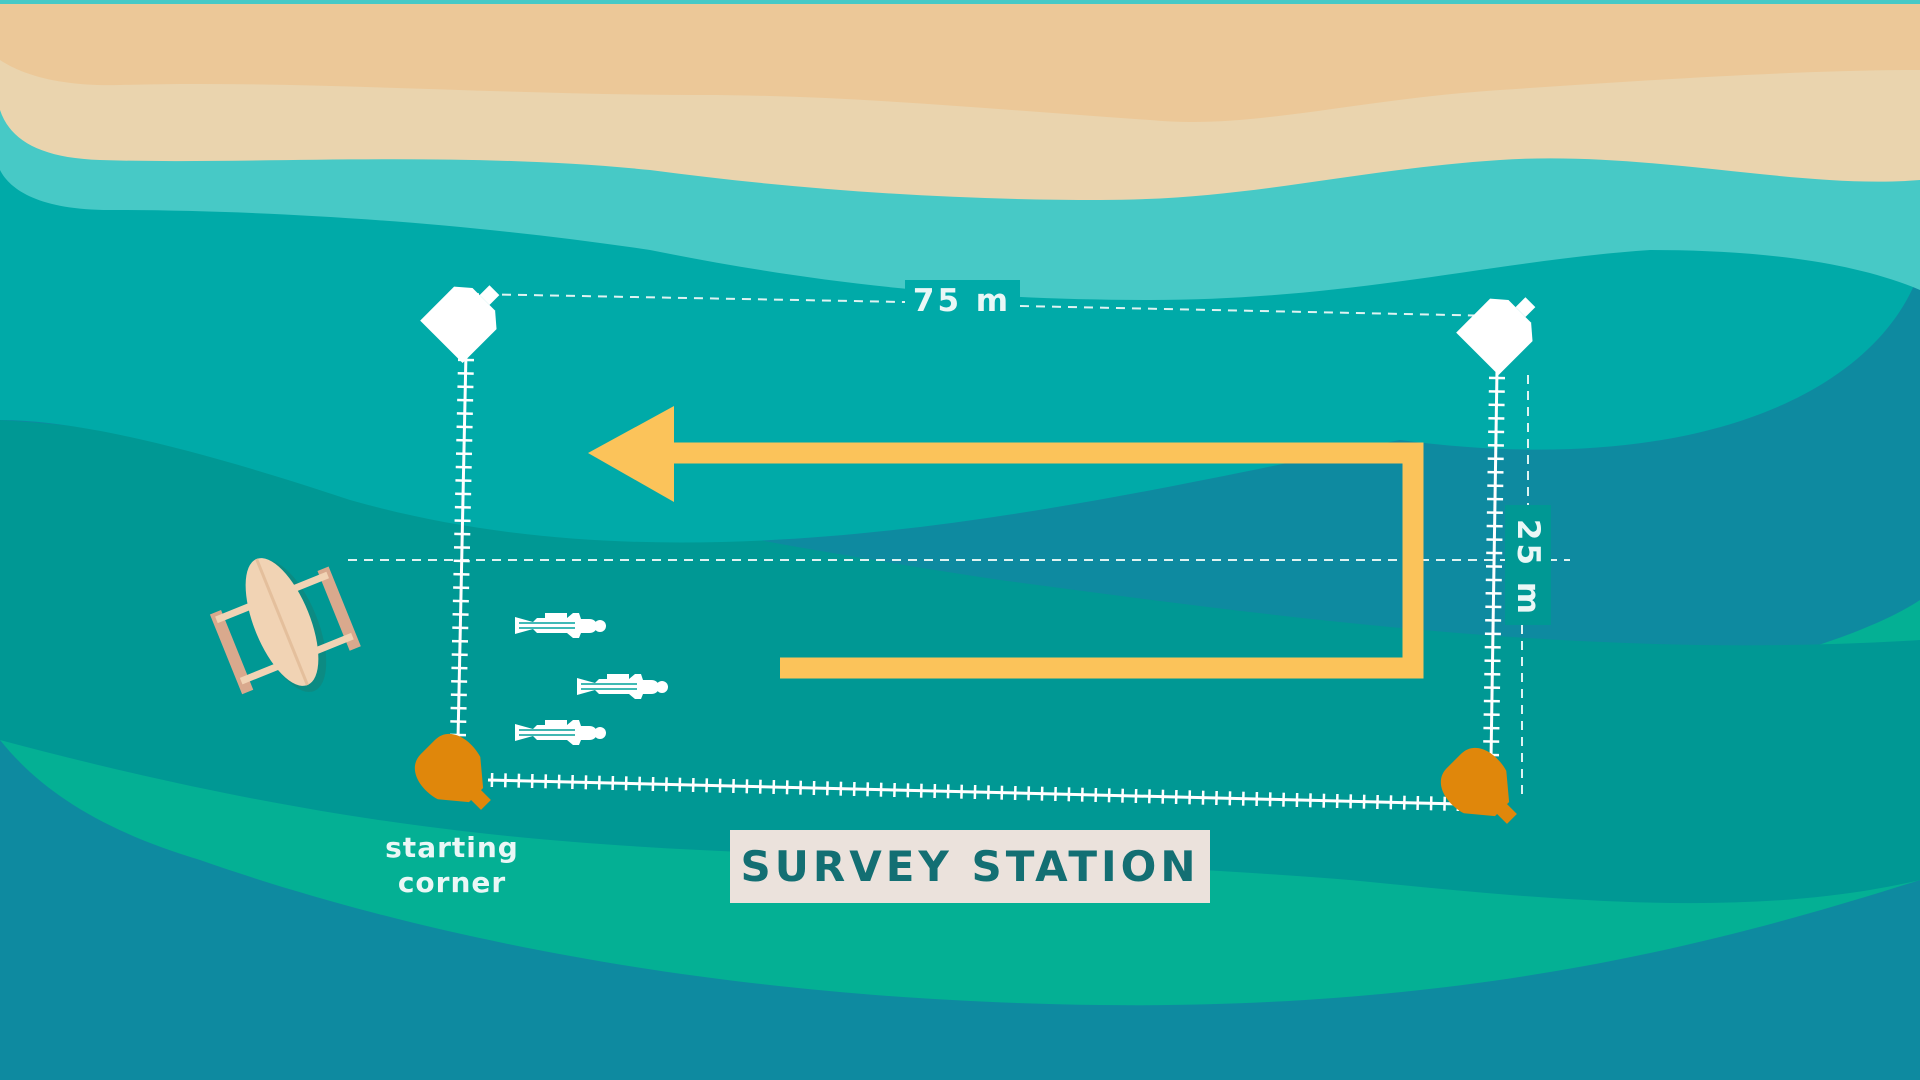 Image resolution: width=1920 pixels, height=1080 pixels. Describe the element at coordinates (1528, 568) in the screenshot. I see `height-label: 25 m` at that location.